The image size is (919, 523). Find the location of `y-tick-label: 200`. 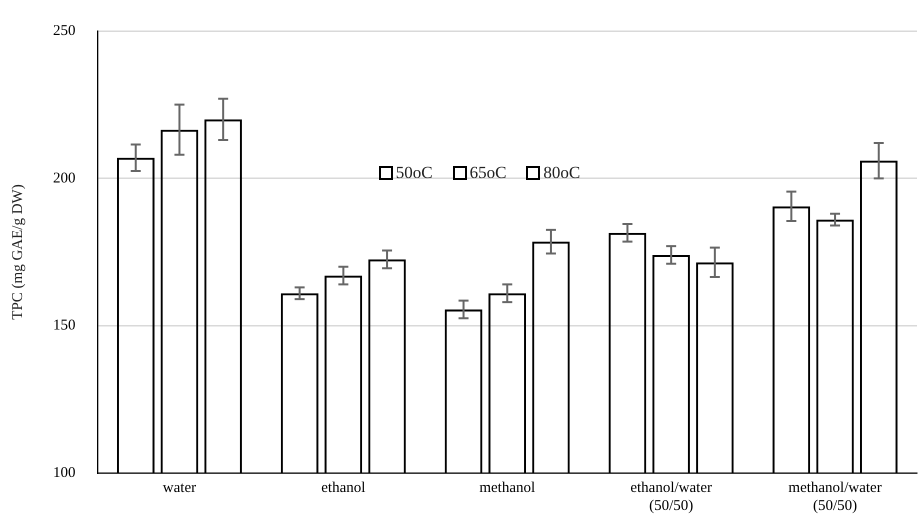

y-tick-label: 200 is located at coordinates (64, 178).